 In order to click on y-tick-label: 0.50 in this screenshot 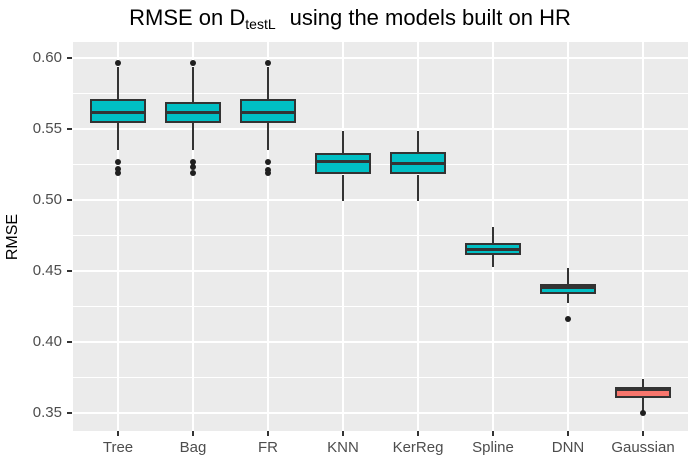, I will do `click(47, 199)`.